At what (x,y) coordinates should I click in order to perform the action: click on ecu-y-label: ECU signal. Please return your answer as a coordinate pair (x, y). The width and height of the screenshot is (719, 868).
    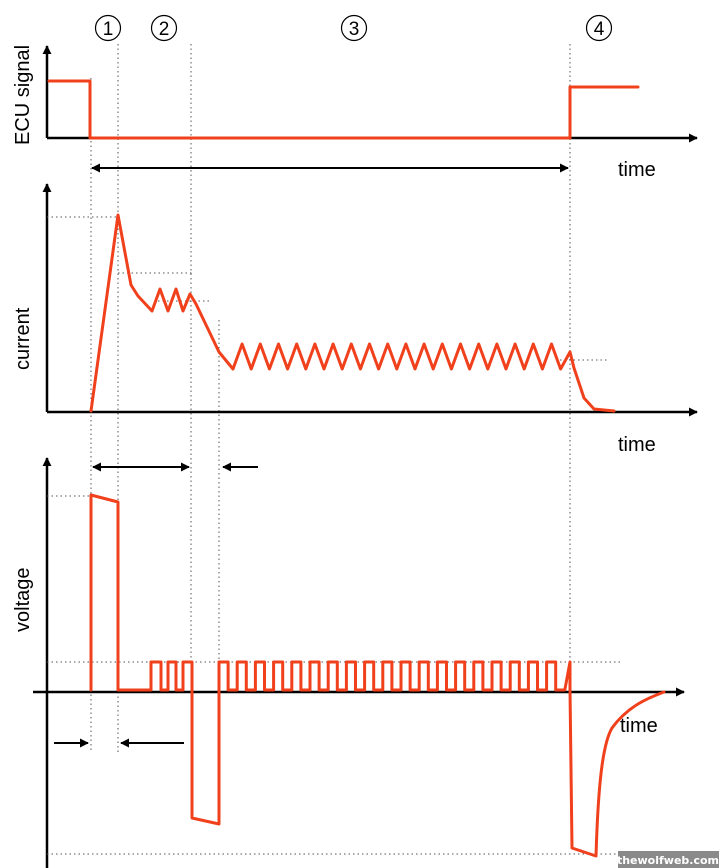
    Looking at the image, I should click on (23, 95).